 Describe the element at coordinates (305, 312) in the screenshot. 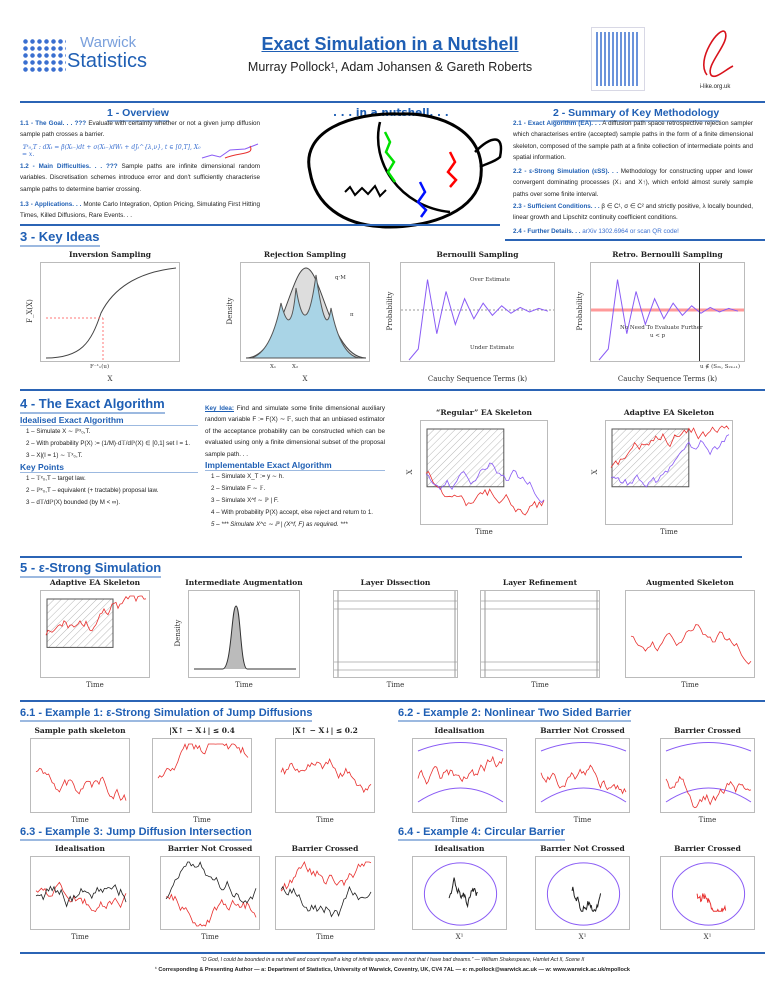

I see `plot-rej` at that location.